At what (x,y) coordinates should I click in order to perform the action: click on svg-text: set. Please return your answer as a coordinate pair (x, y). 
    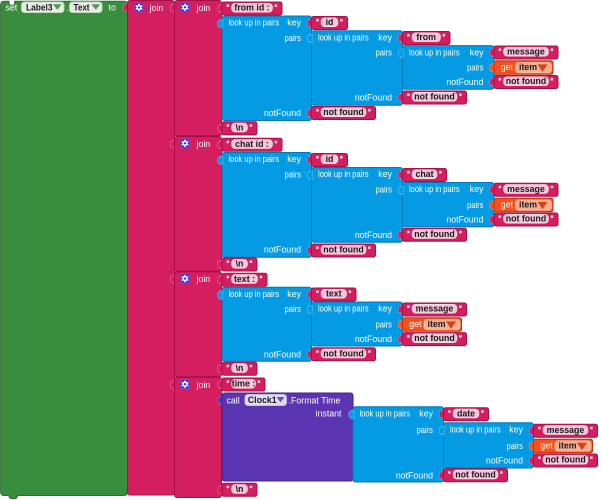
    Looking at the image, I should click on (12, 8).